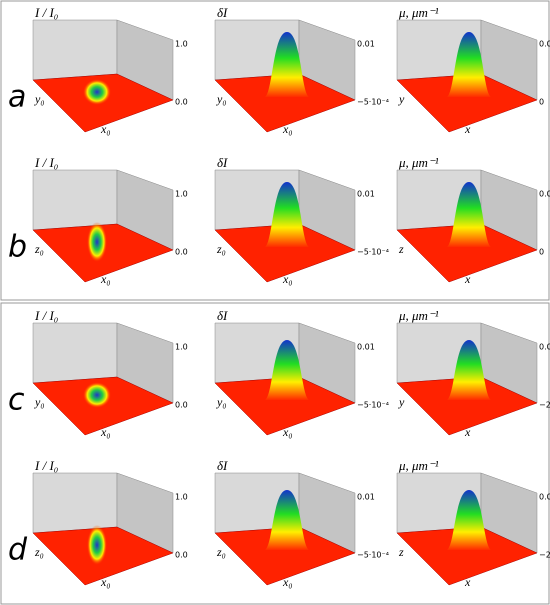  Describe the element at coordinates (18, 550) in the screenshot. I see `row-label: d` at that location.